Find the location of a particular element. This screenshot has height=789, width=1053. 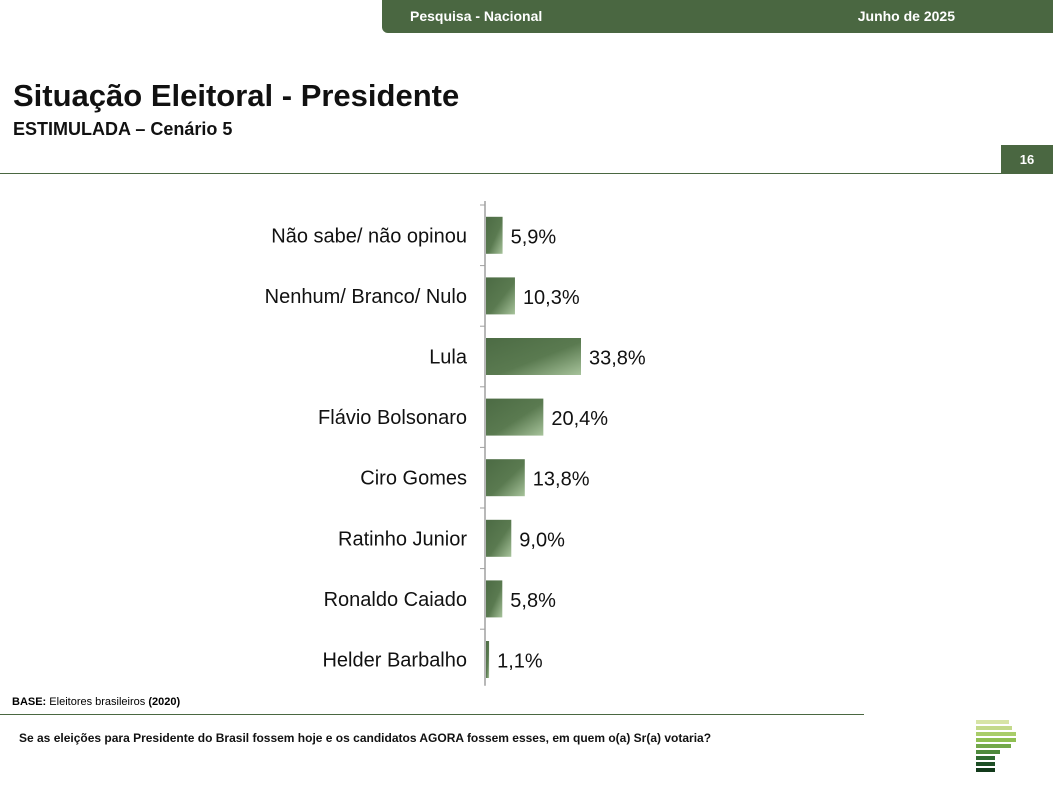

category-label: Ronaldo Caiado is located at coordinates (395, 600).